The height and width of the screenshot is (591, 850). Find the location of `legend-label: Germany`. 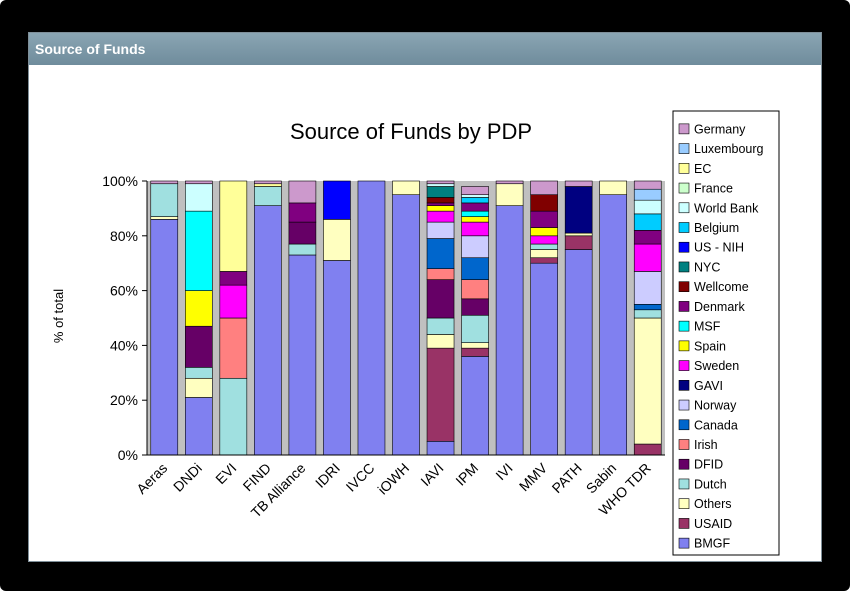

legend-label: Germany is located at coordinates (720, 129).